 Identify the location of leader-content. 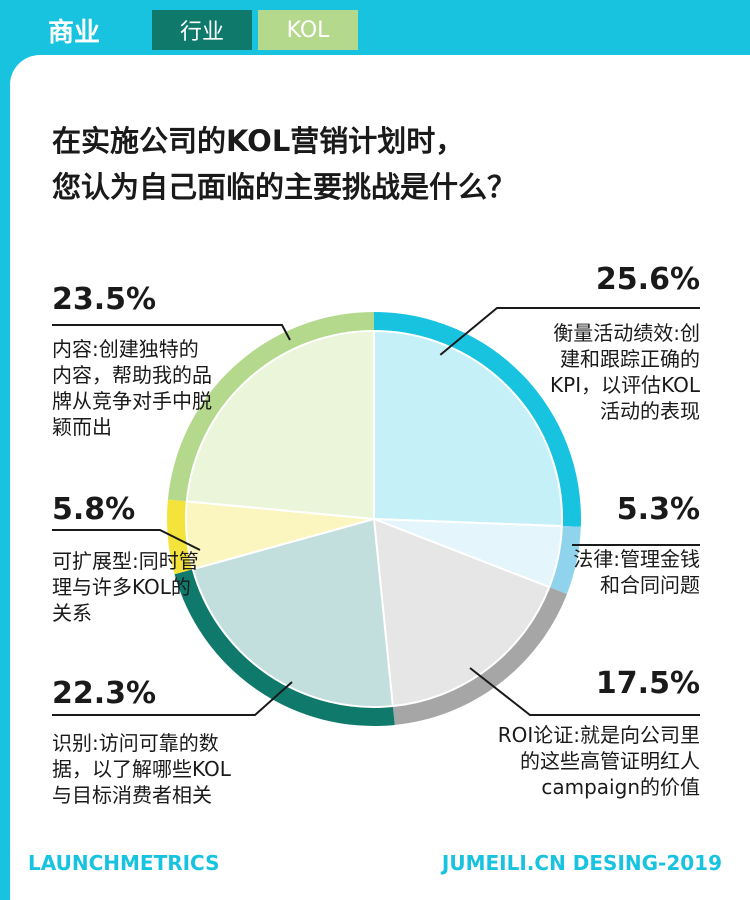
(171, 332).